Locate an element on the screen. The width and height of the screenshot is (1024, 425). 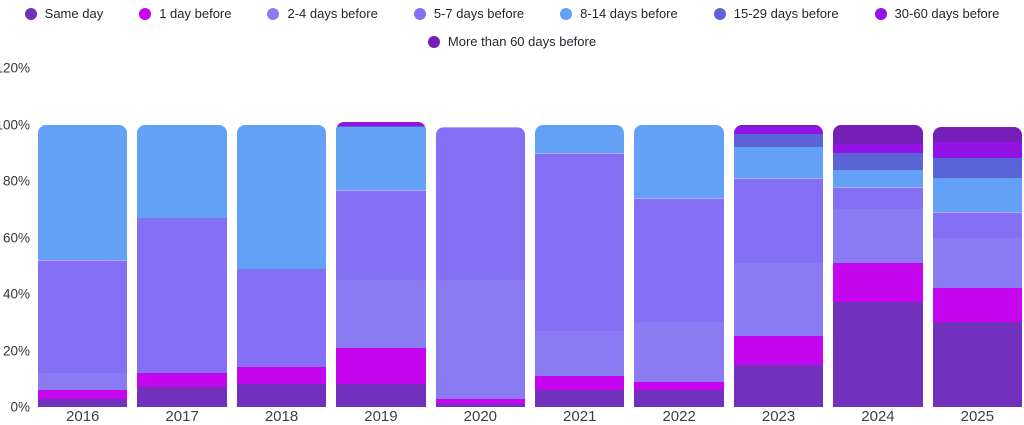
segment-5-7-days-before-2018 is located at coordinates (281, 318).